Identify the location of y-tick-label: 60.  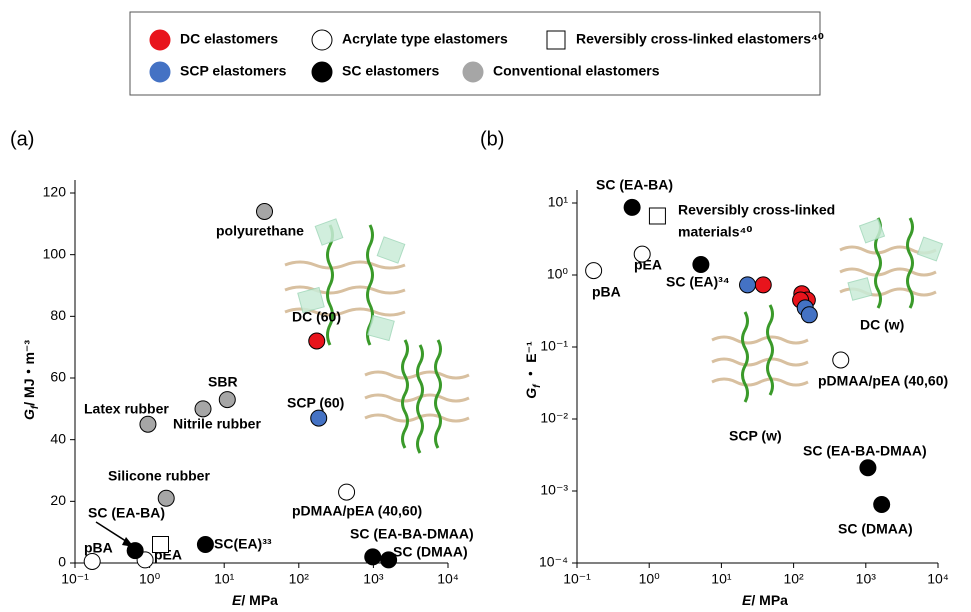
(58, 377).